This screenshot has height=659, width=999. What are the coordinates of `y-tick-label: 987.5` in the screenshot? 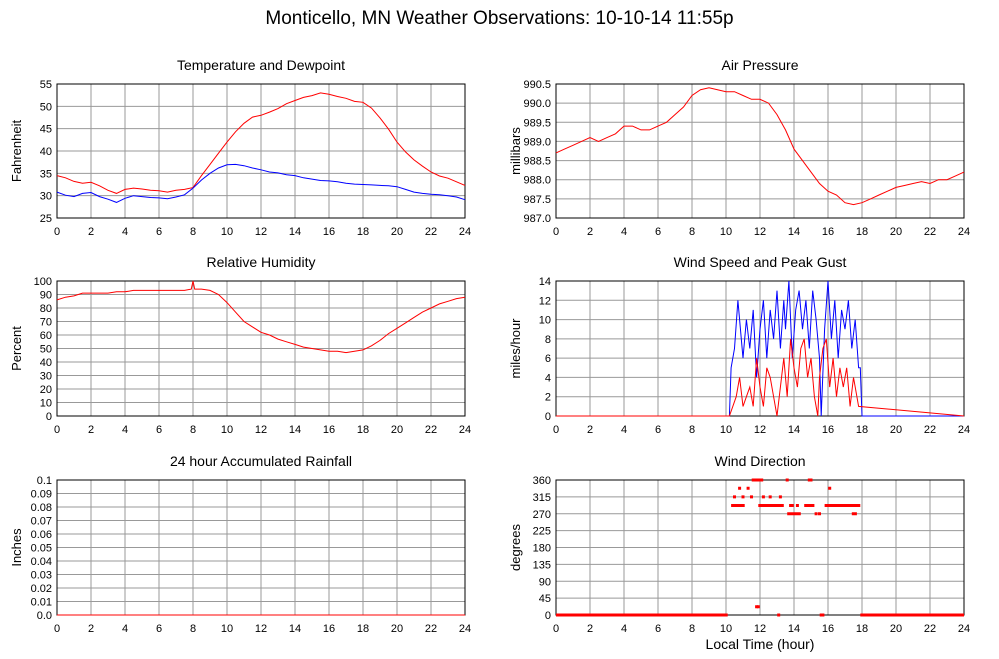 It's located at (537, 200).